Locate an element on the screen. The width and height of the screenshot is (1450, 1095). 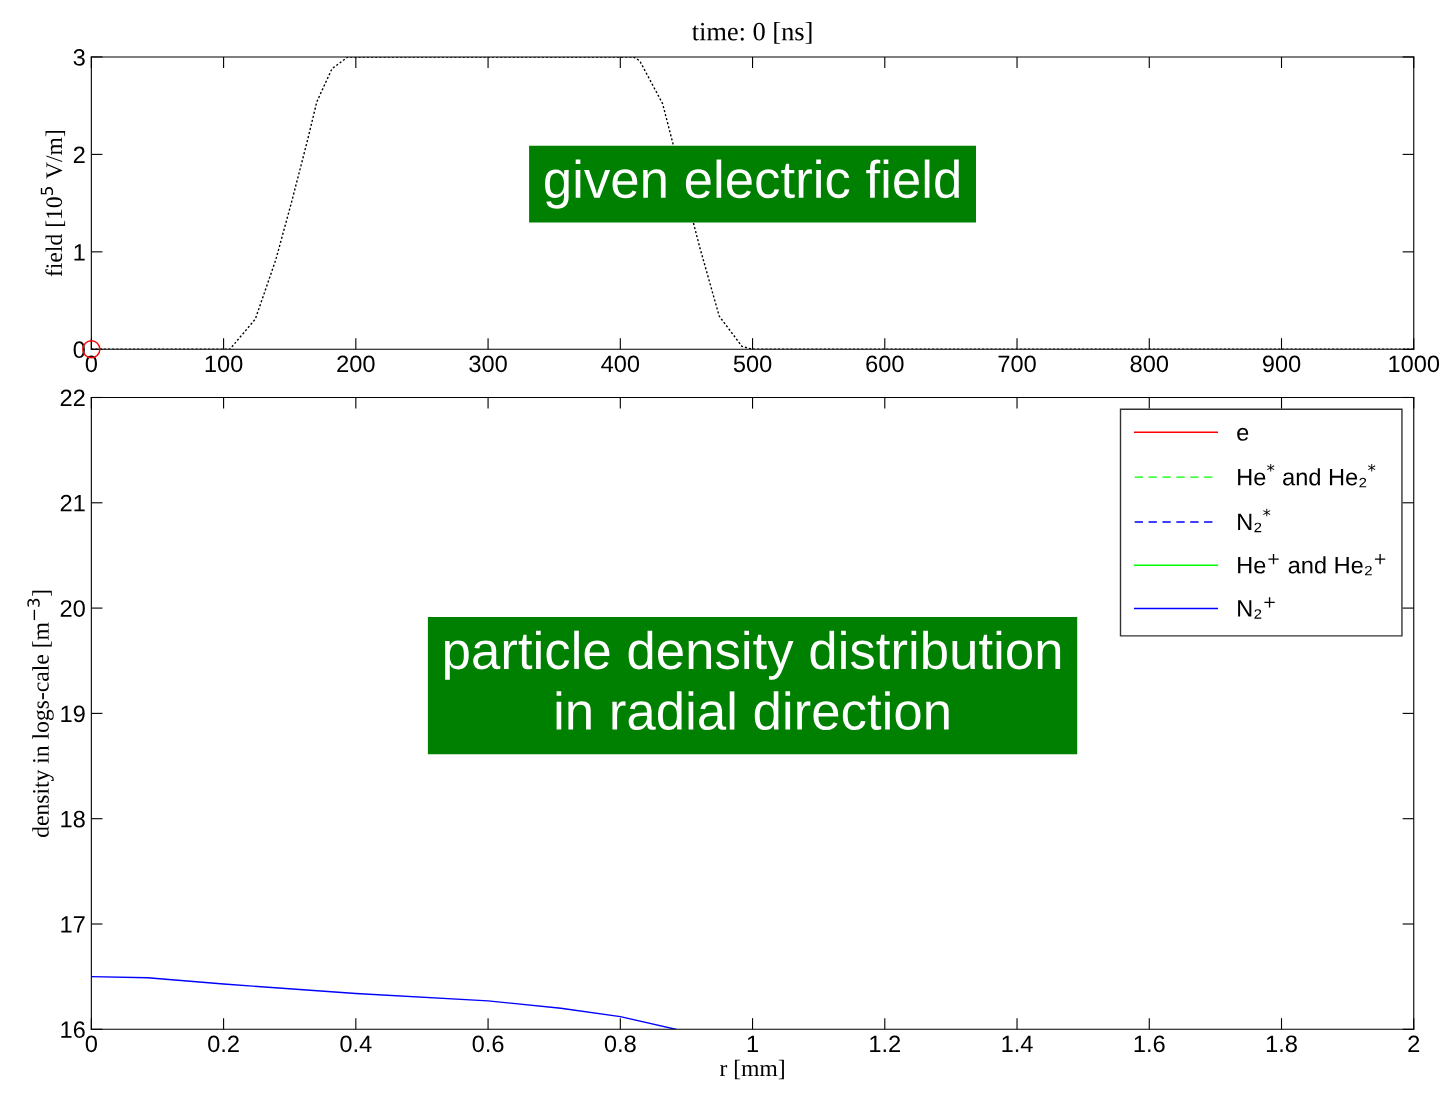
x-tick-label: 800 is located at coordinates (1149, 364).